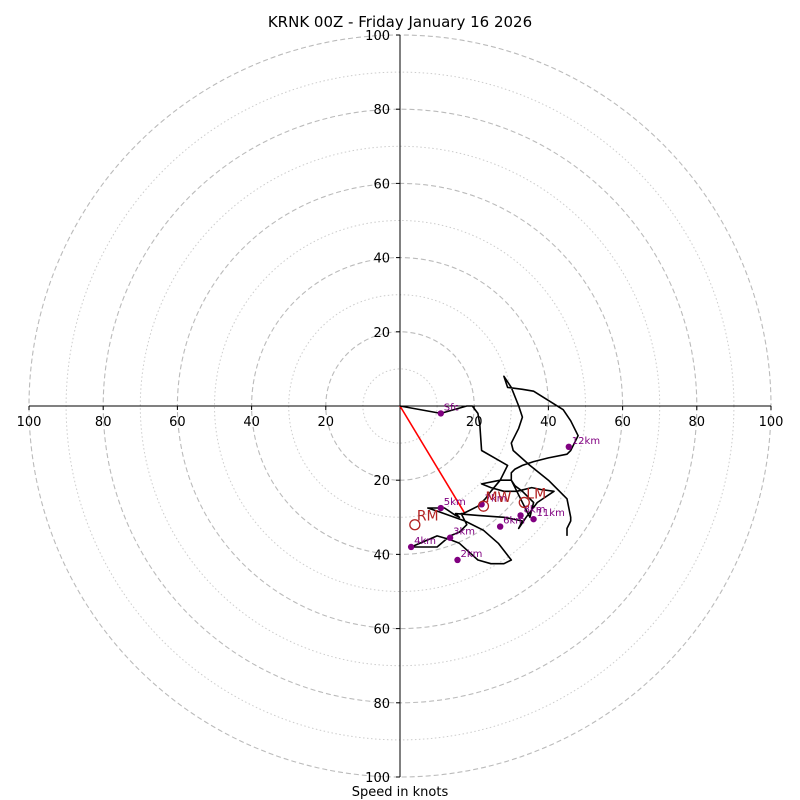  I want to click on height-marker-label: 7km, so click(496, 498).